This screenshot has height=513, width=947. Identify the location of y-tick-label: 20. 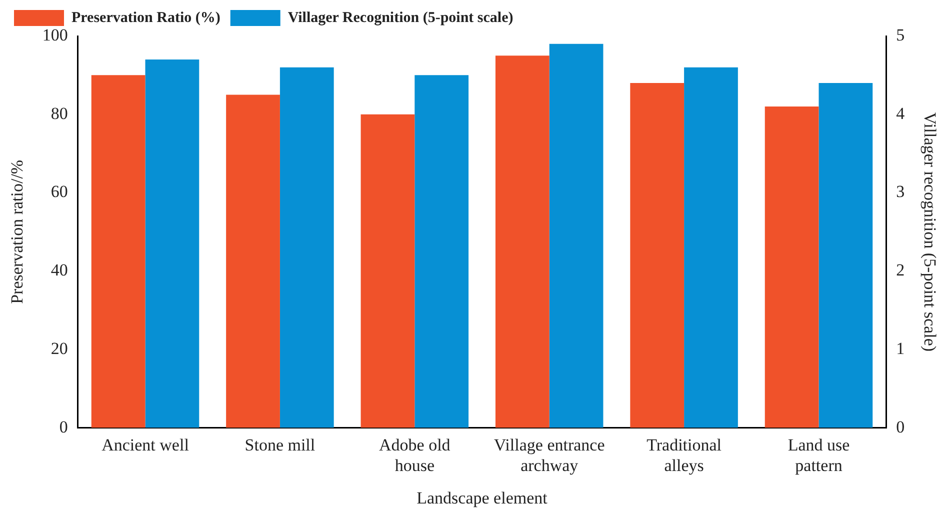
(59, 348).